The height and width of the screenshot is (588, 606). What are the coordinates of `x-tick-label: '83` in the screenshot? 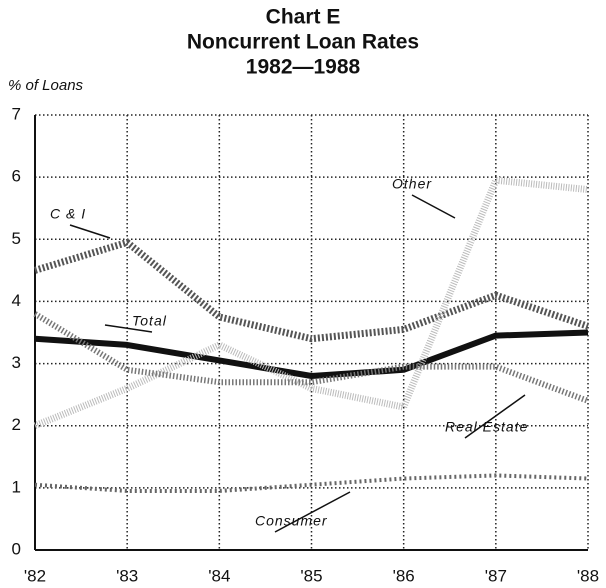 It's located at (127, 575).